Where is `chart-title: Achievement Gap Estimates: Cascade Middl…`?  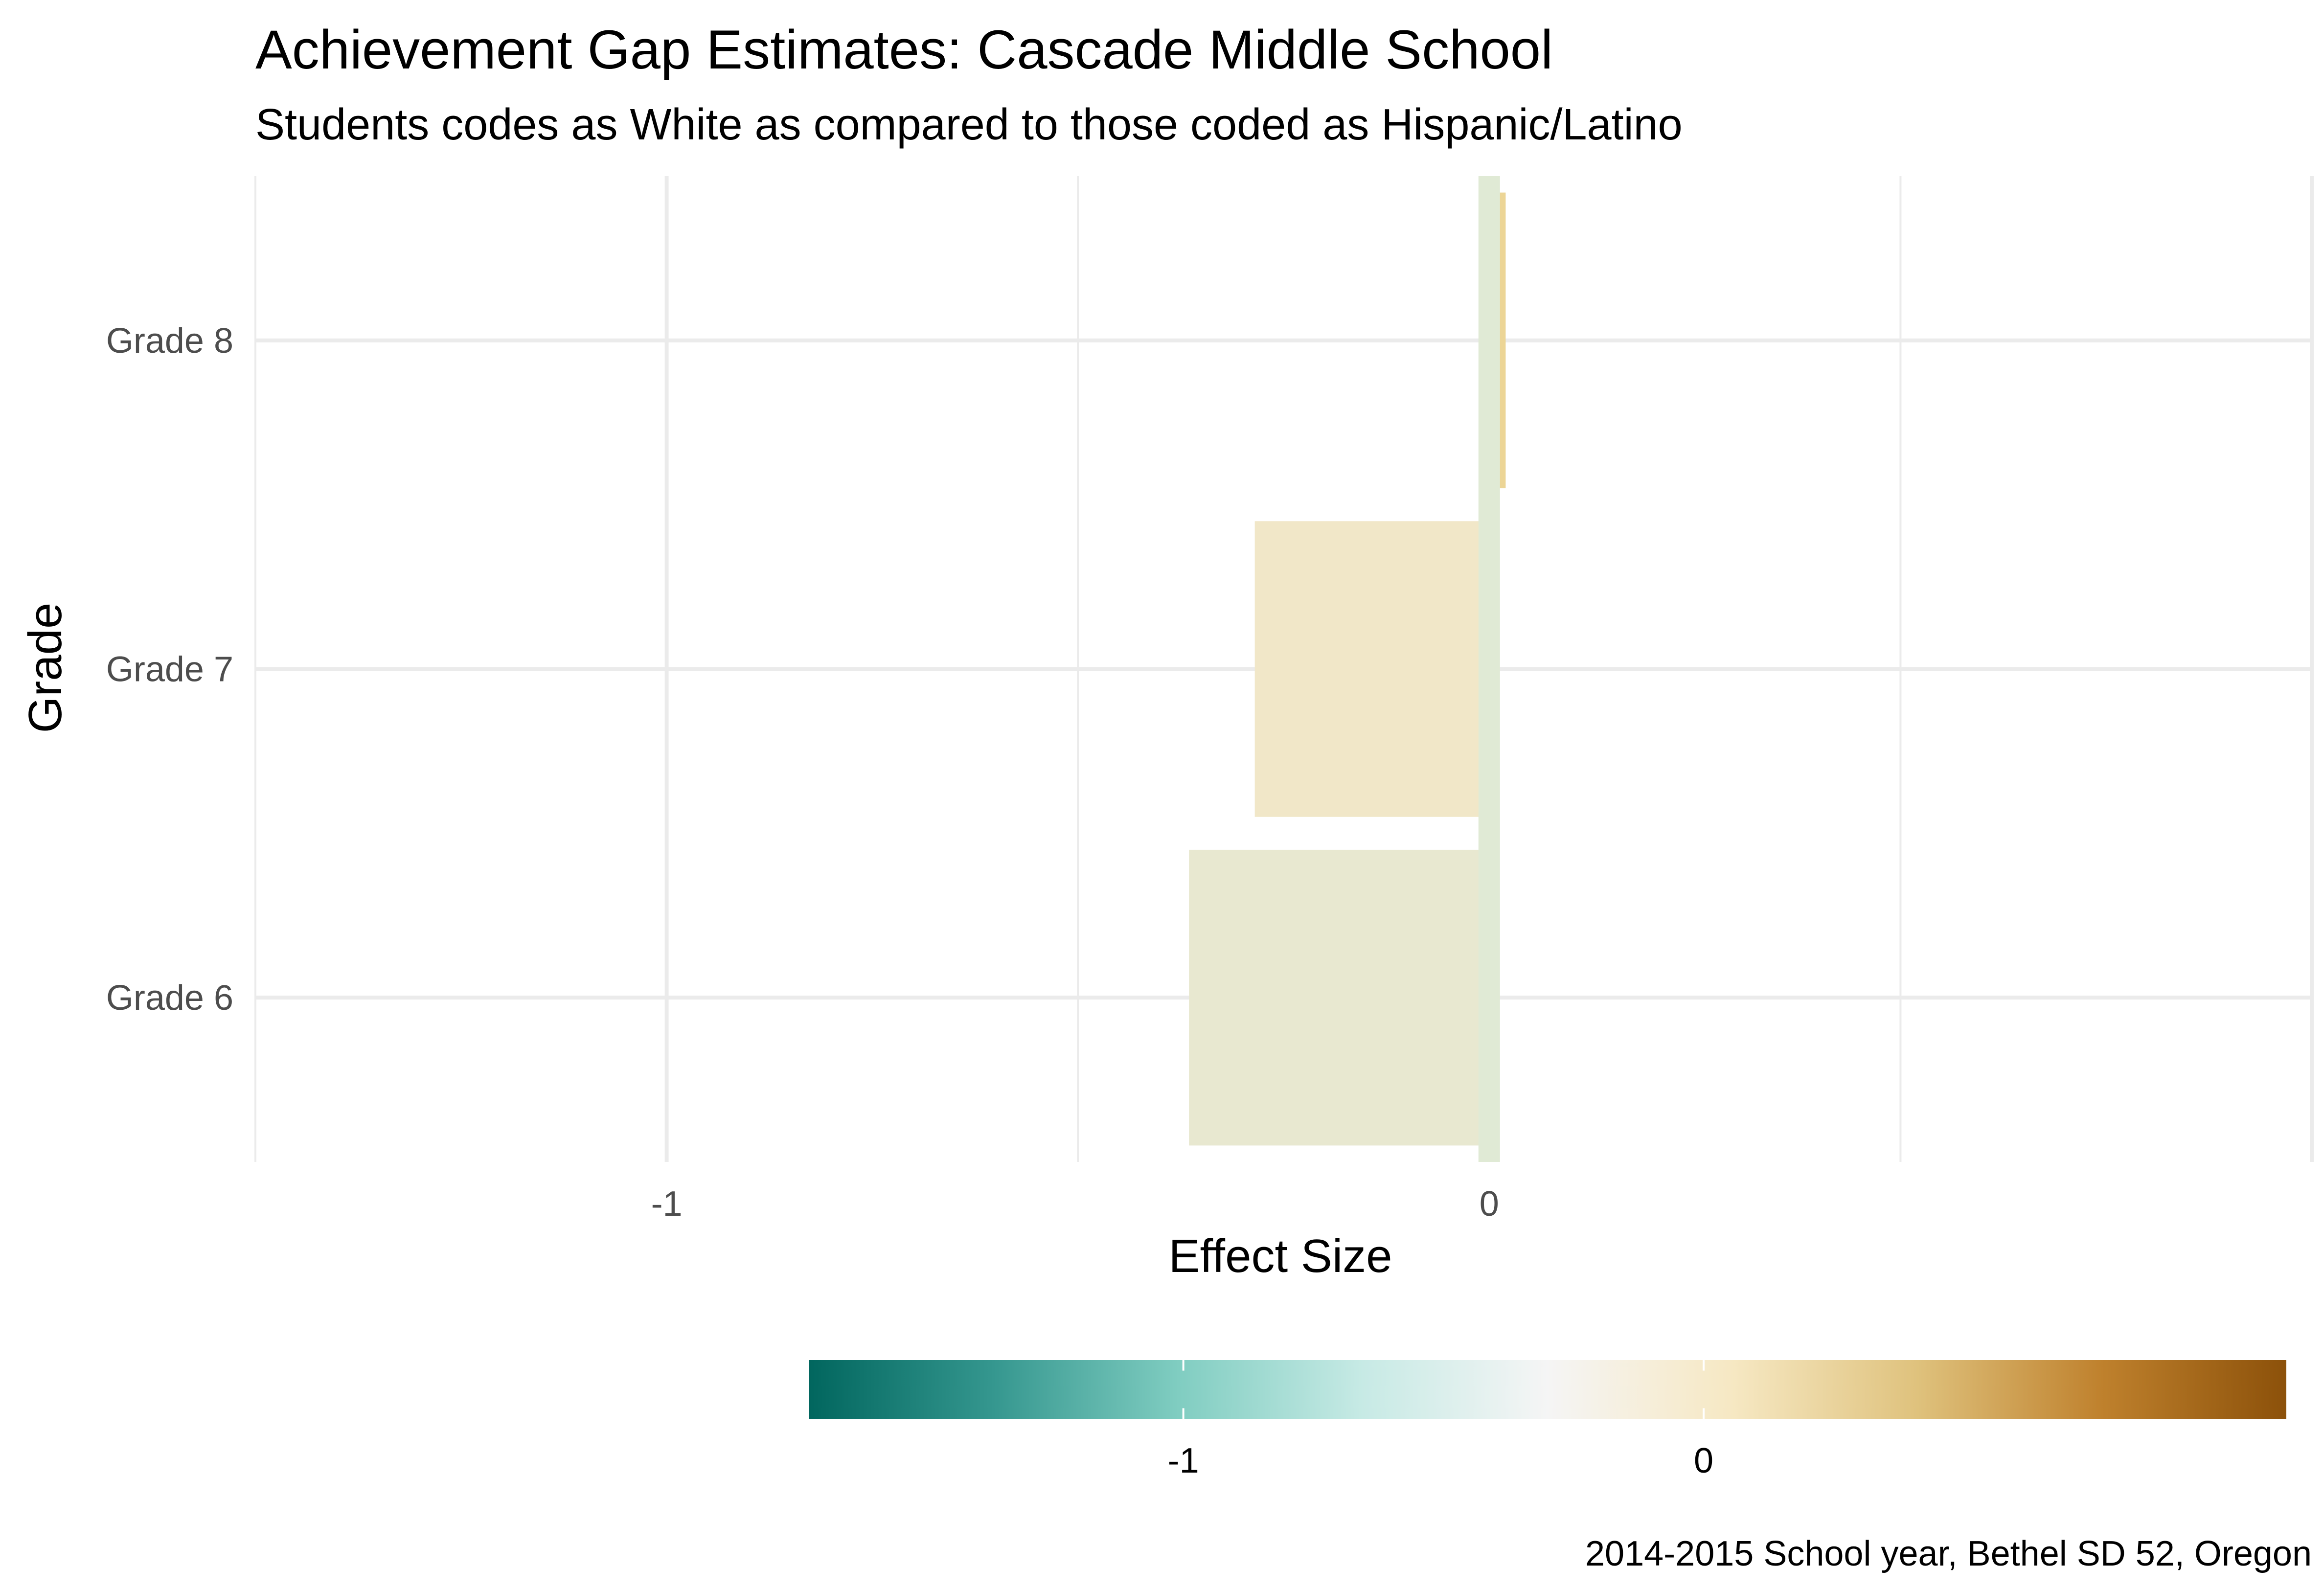 chart-title: Achievement Gap Estimates: Cascade Middl… is located at coordinates (904, 50).